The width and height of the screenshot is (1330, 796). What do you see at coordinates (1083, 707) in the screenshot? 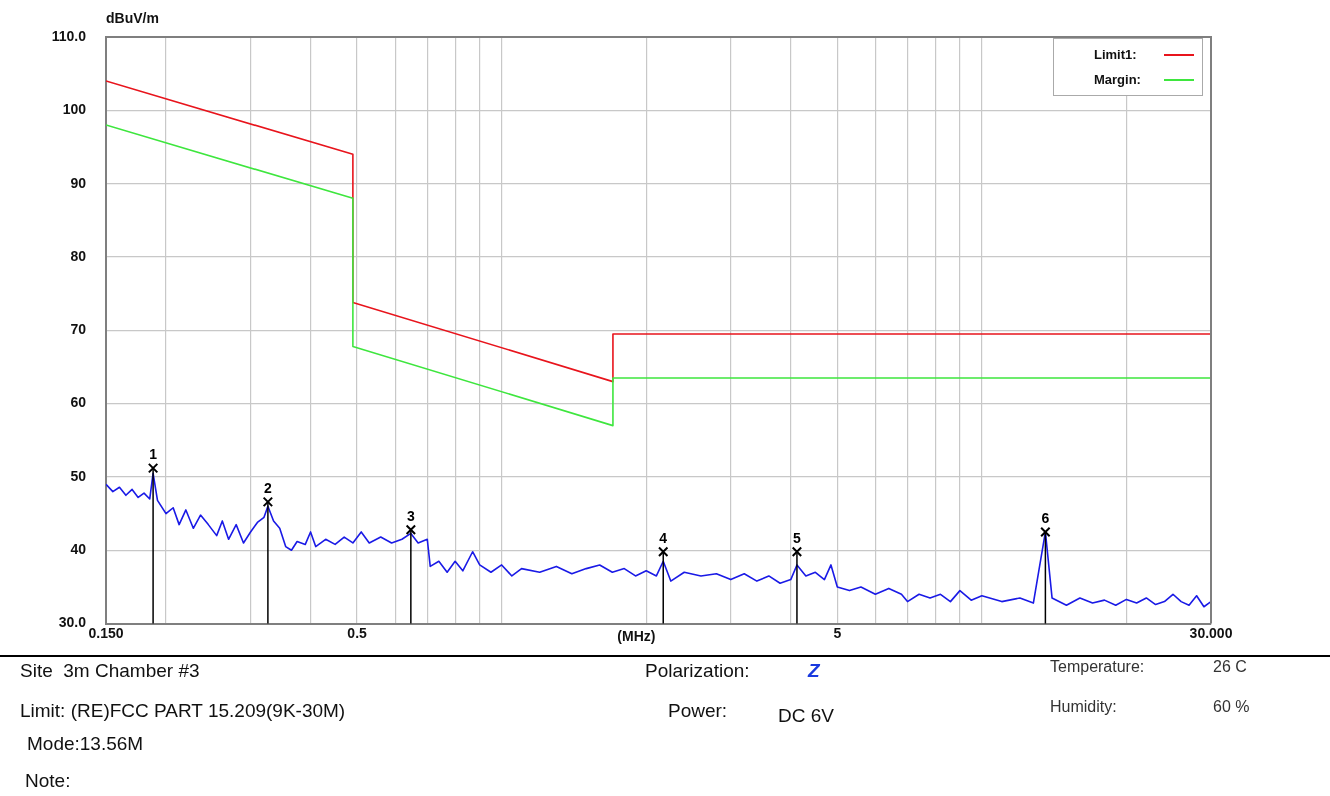
I see `text: Humidity:` at bounding box center [1083, 707].